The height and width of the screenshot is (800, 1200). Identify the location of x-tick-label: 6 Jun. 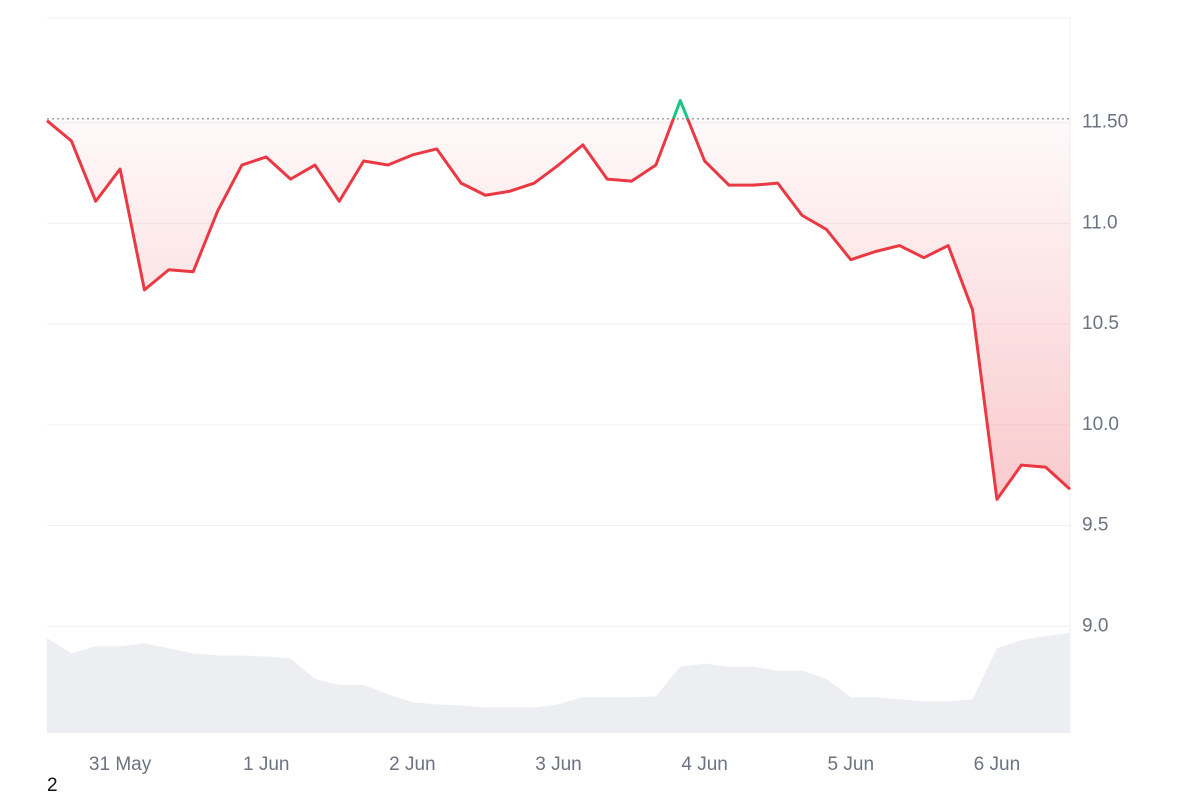
(997, 764).